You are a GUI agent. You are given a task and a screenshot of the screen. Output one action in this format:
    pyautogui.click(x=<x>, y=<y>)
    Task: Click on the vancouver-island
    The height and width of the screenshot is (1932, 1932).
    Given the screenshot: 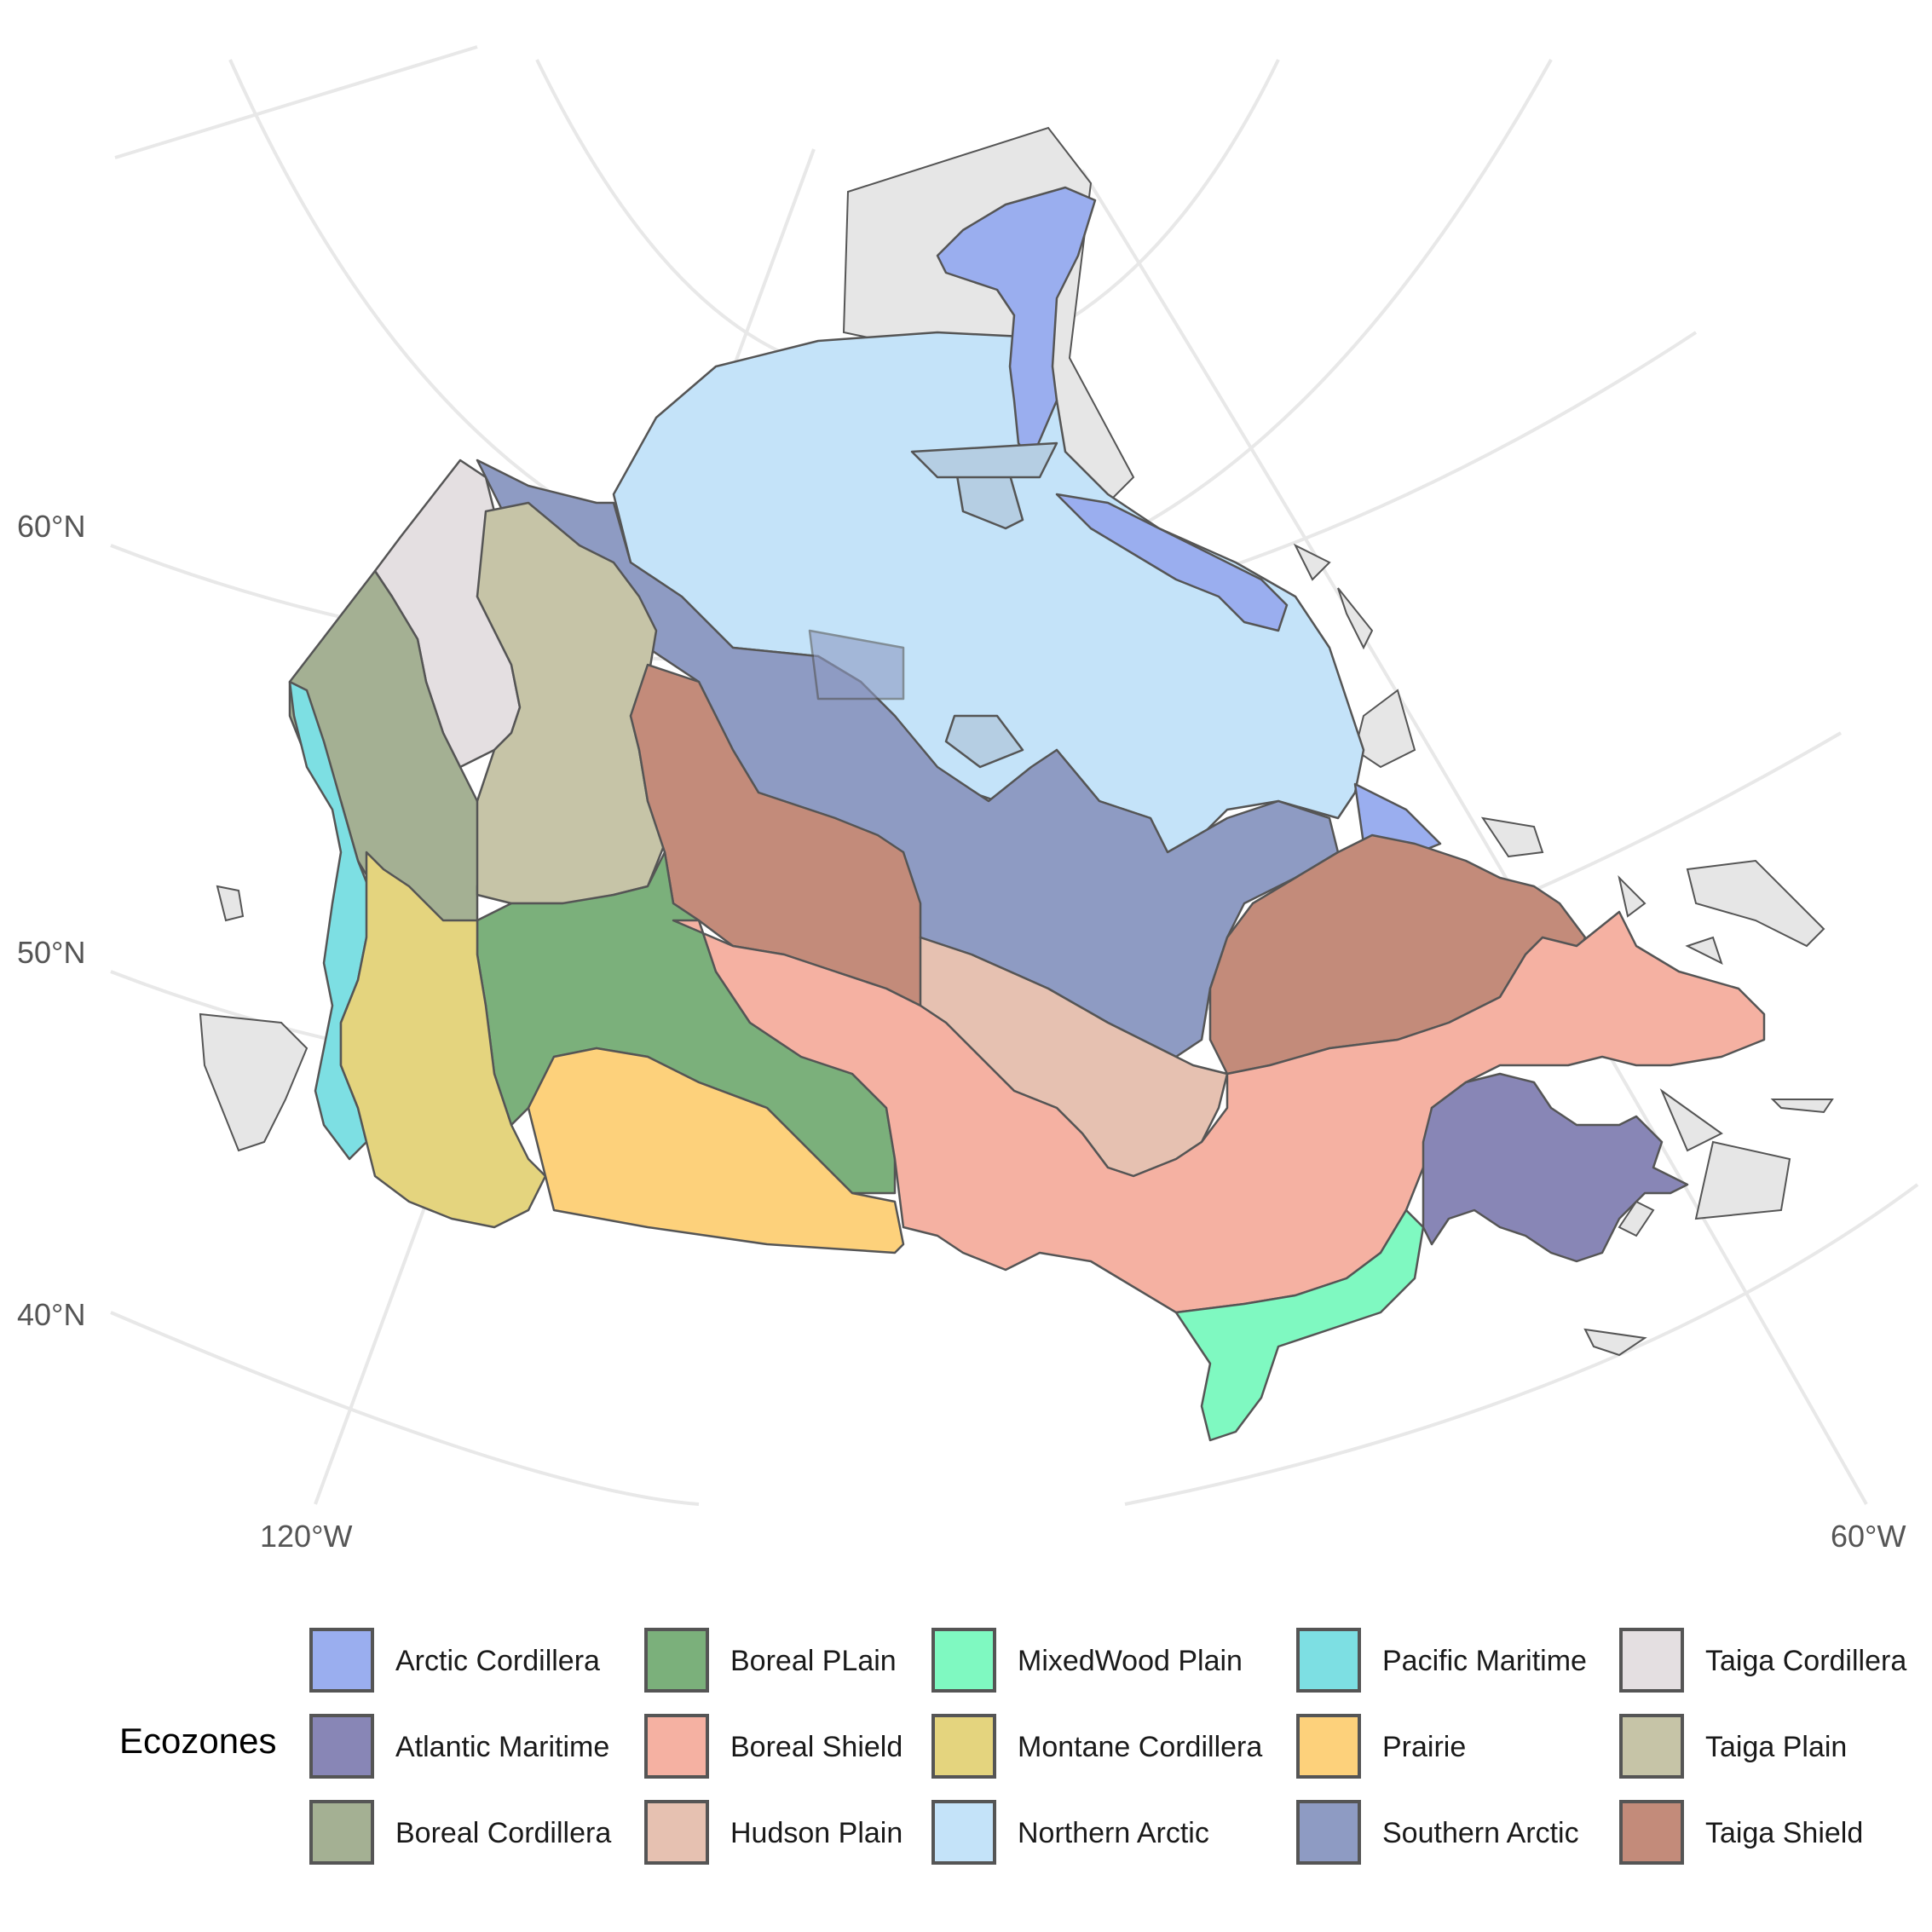 What is the action you would take?
    pyautogui.click(x=254, y=1082)
    